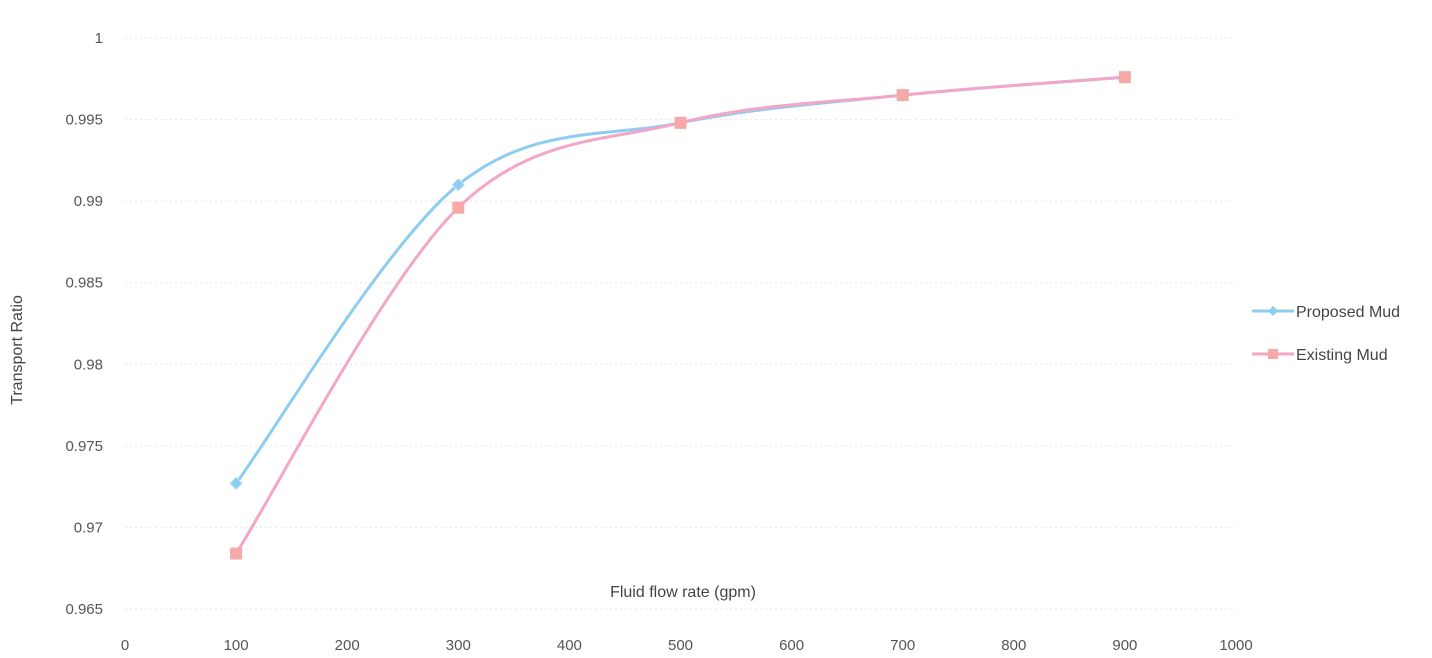 Image resolution: width=1432 pixels, height=658 pixels. What do you see at coordinates (1124, 645) in the screenshot?
I see `x-tick-label: 900` at bounding box center [1124, 645].